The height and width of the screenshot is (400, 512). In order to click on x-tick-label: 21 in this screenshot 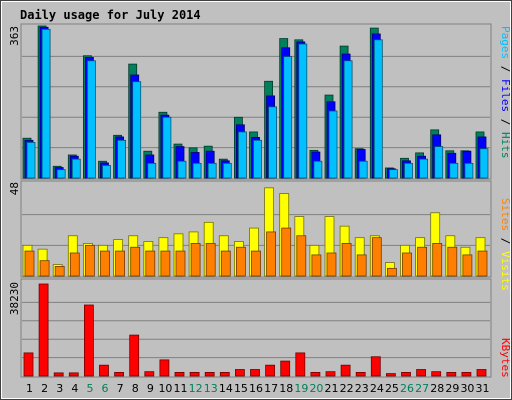, I will do `click(332, 388)`.